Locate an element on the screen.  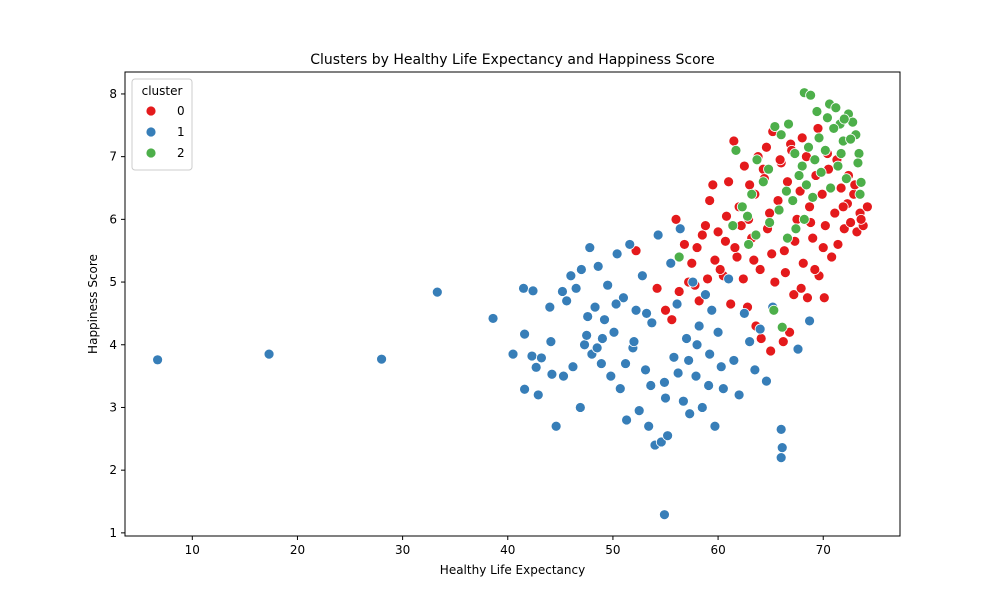
x-tick-label-60: 60 is located at coordinates (717, 550).